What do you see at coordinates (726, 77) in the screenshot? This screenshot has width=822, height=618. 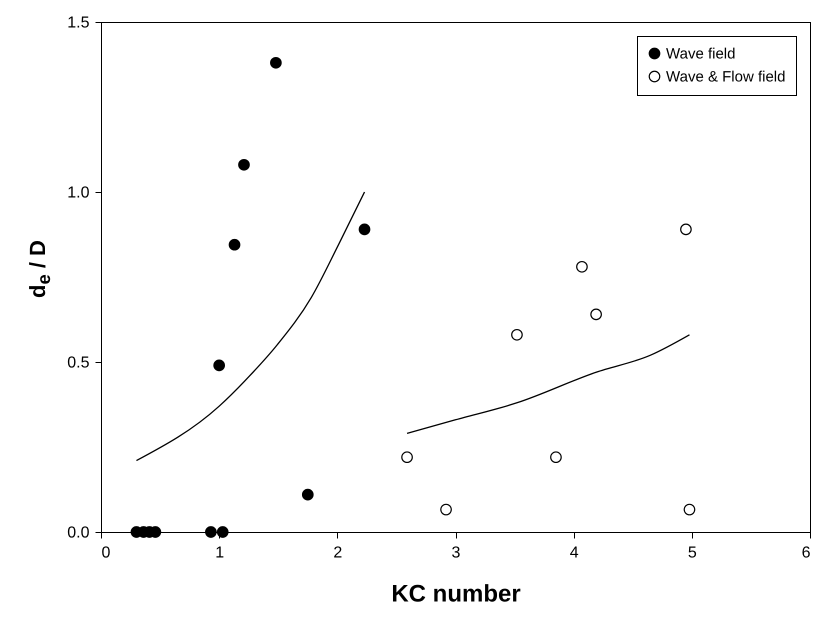 I see `legend-label: Wave & Flow field` at bounding box center [726, 77].